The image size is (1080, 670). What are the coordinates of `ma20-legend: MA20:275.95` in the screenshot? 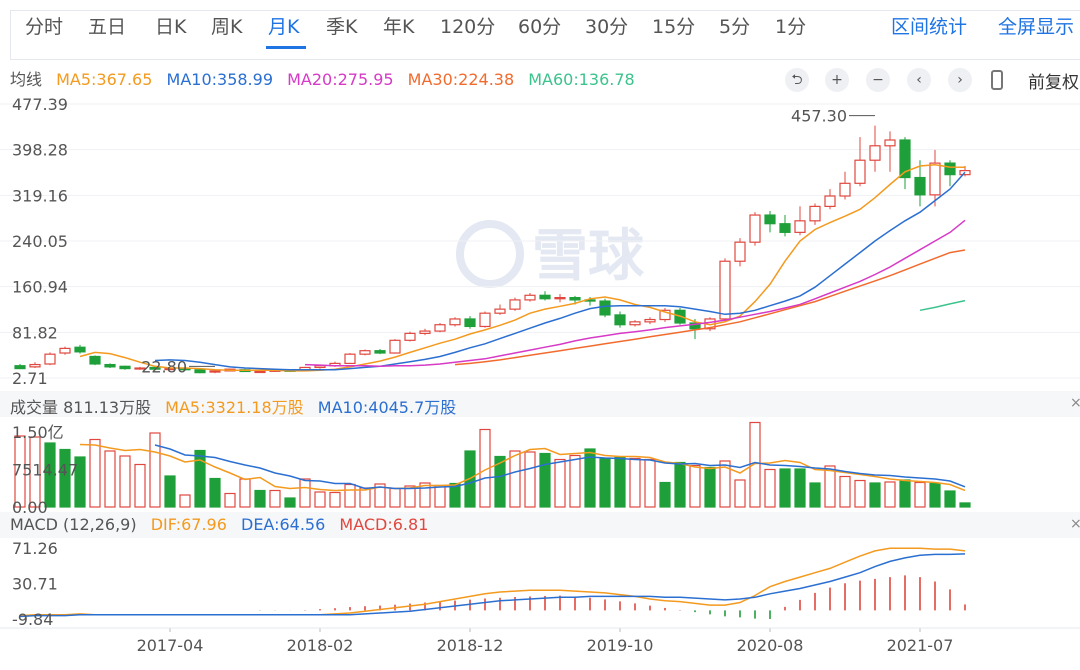 It's located at (340, 79).